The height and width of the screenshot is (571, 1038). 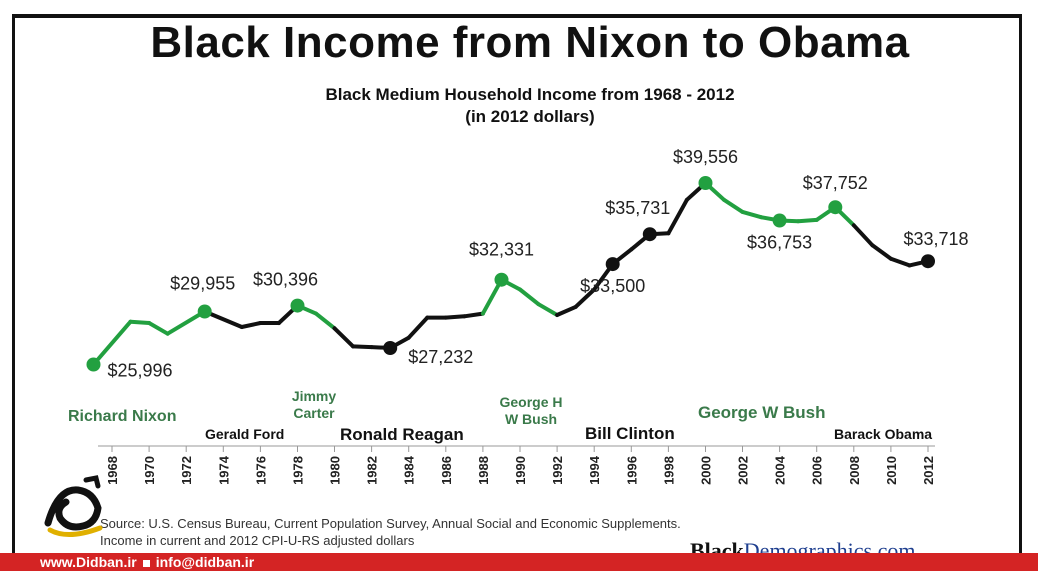 What do you see at coordinates (112, 470) in the screenshot?
I see `x-tick-label: 1968` at bounding box center [112, 470].